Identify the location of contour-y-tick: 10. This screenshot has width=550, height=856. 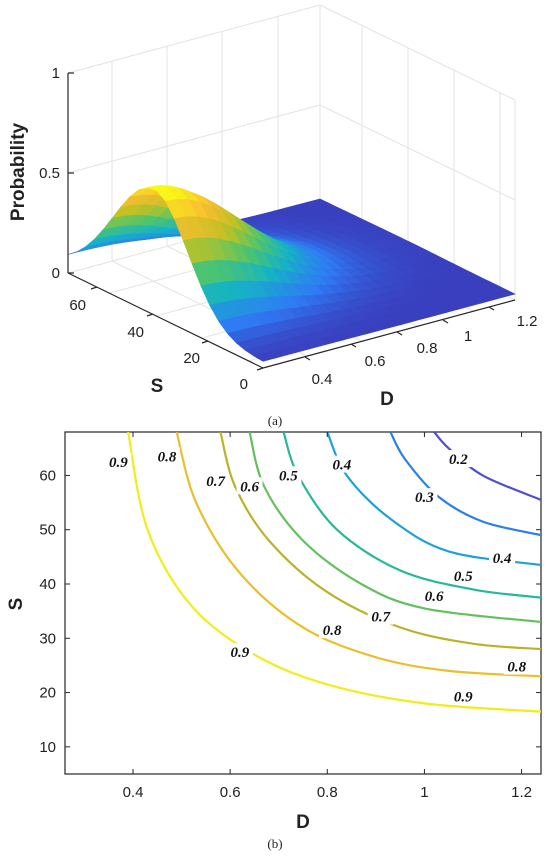
(47, 747).